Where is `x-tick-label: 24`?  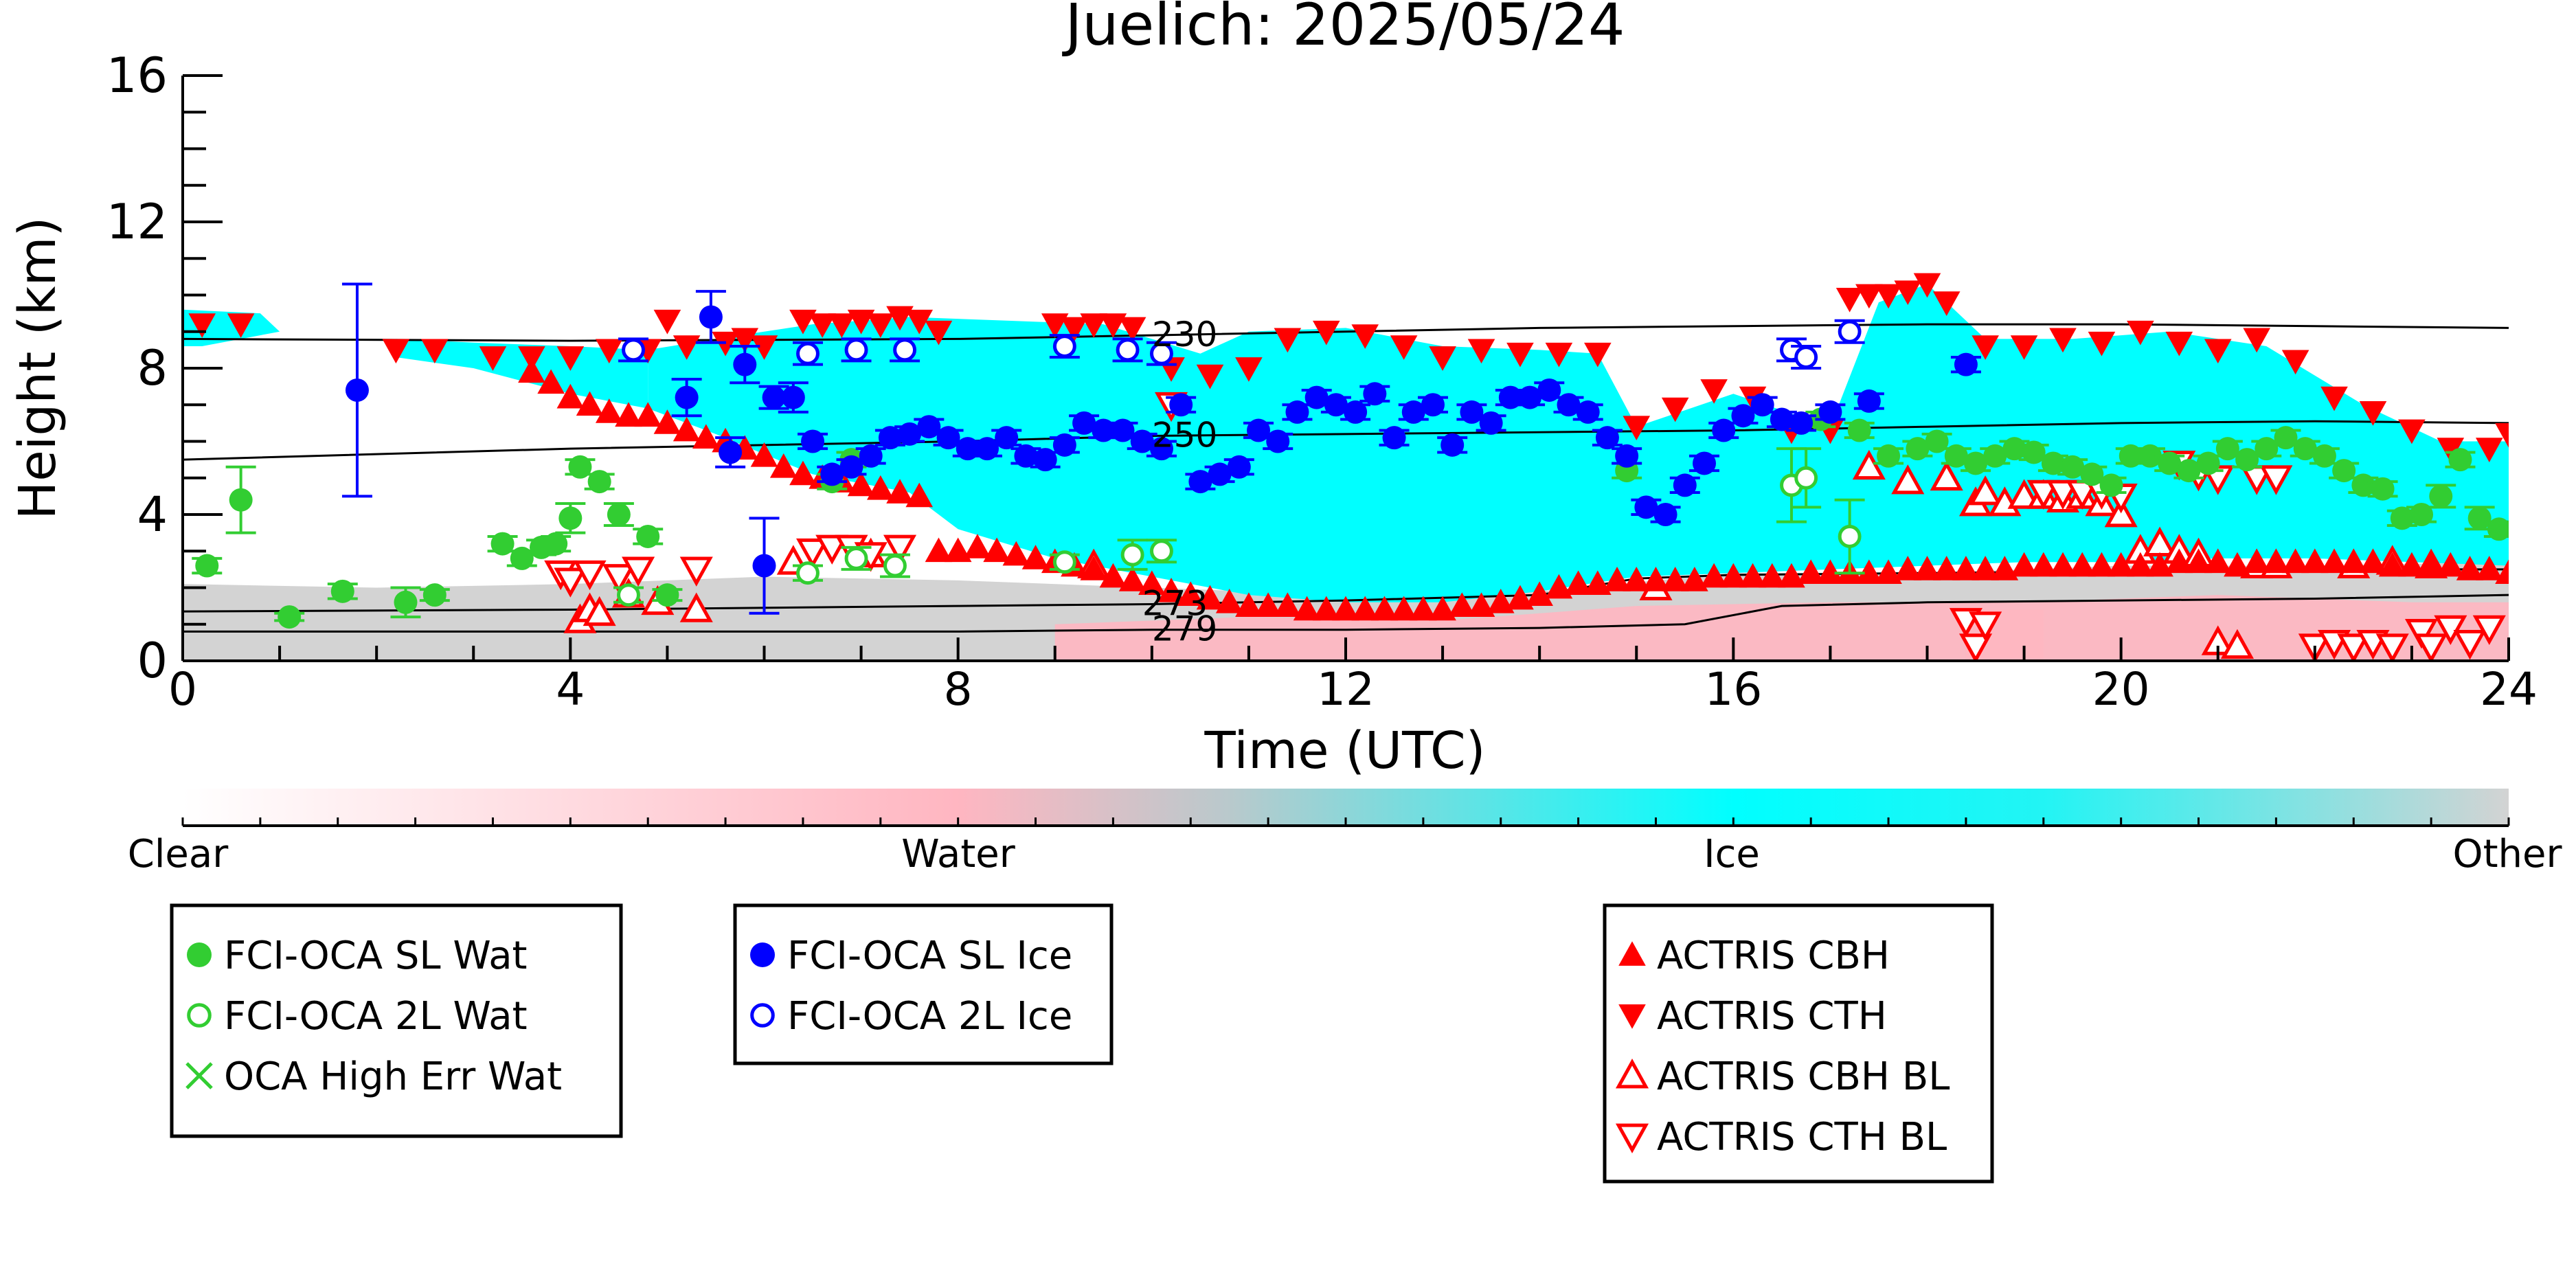 x-tick-label: 24 is located at coordinates (2509, 689).